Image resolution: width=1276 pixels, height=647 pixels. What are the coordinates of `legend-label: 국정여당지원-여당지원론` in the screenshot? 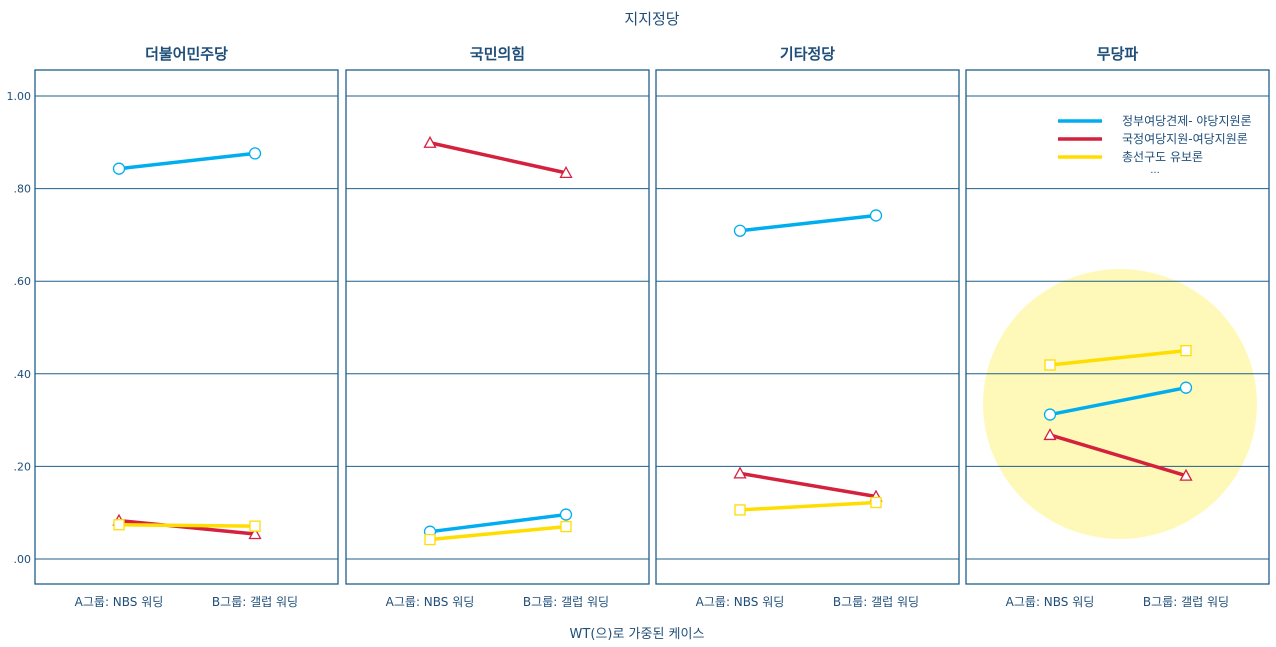 It's located at (1185, 139).